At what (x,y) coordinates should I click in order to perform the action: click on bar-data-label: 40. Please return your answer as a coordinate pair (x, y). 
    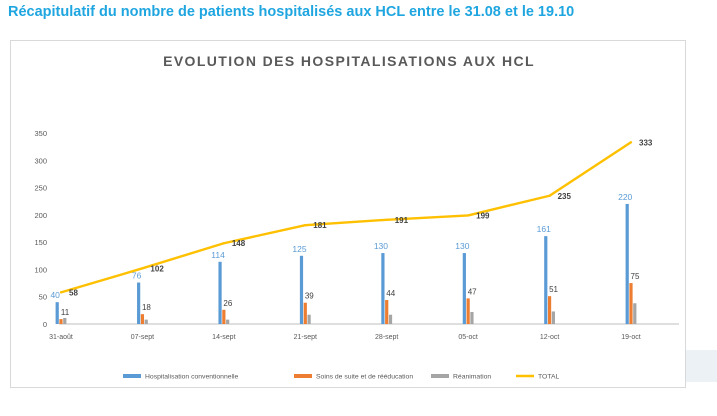
    Looking at the image, I should click on (55, 295).